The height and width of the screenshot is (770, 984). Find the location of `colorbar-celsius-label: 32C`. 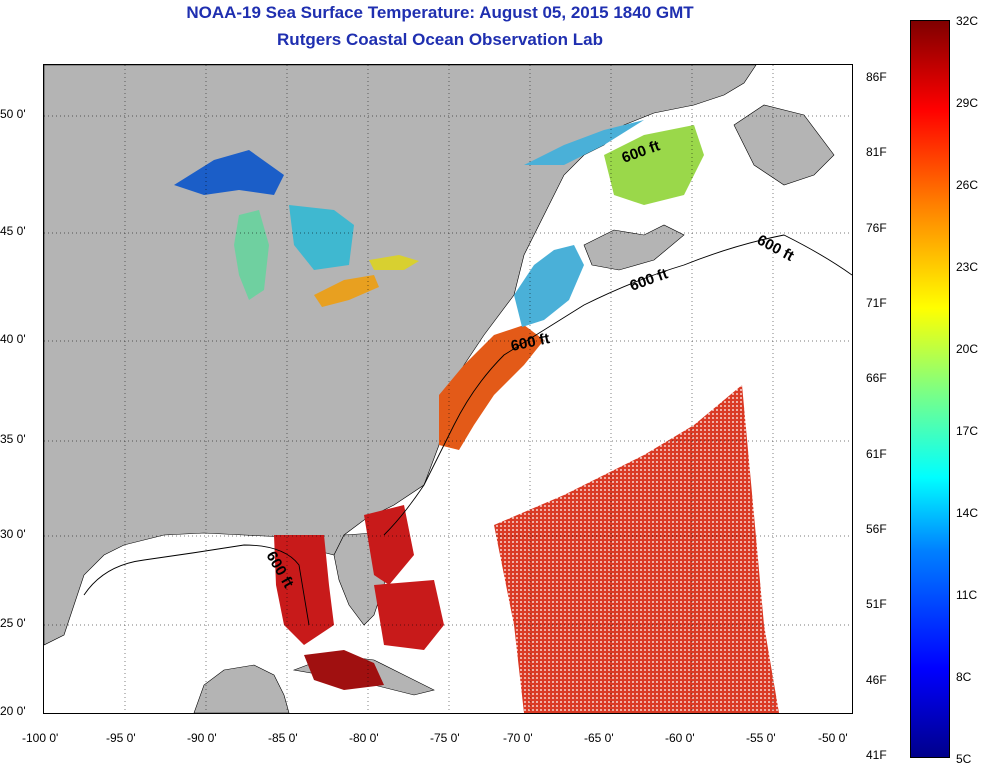

colorbar-celsius-label: 32C is located at coordinates (967, 21).